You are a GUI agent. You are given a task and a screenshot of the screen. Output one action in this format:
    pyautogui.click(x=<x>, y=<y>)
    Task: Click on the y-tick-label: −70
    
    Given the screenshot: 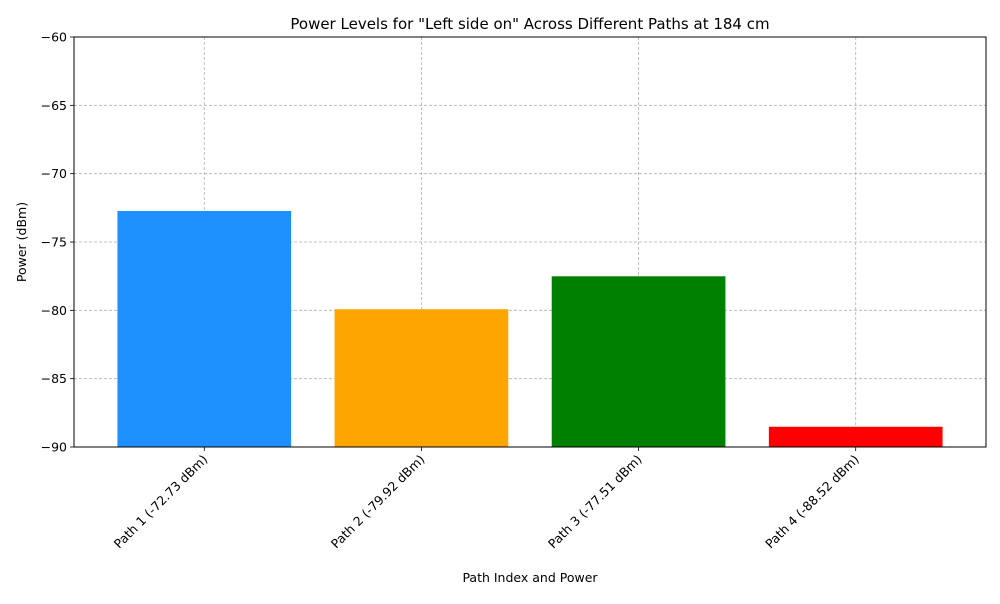 What is the action you would take?
    pyautogui.click(x=54, y=173)
    